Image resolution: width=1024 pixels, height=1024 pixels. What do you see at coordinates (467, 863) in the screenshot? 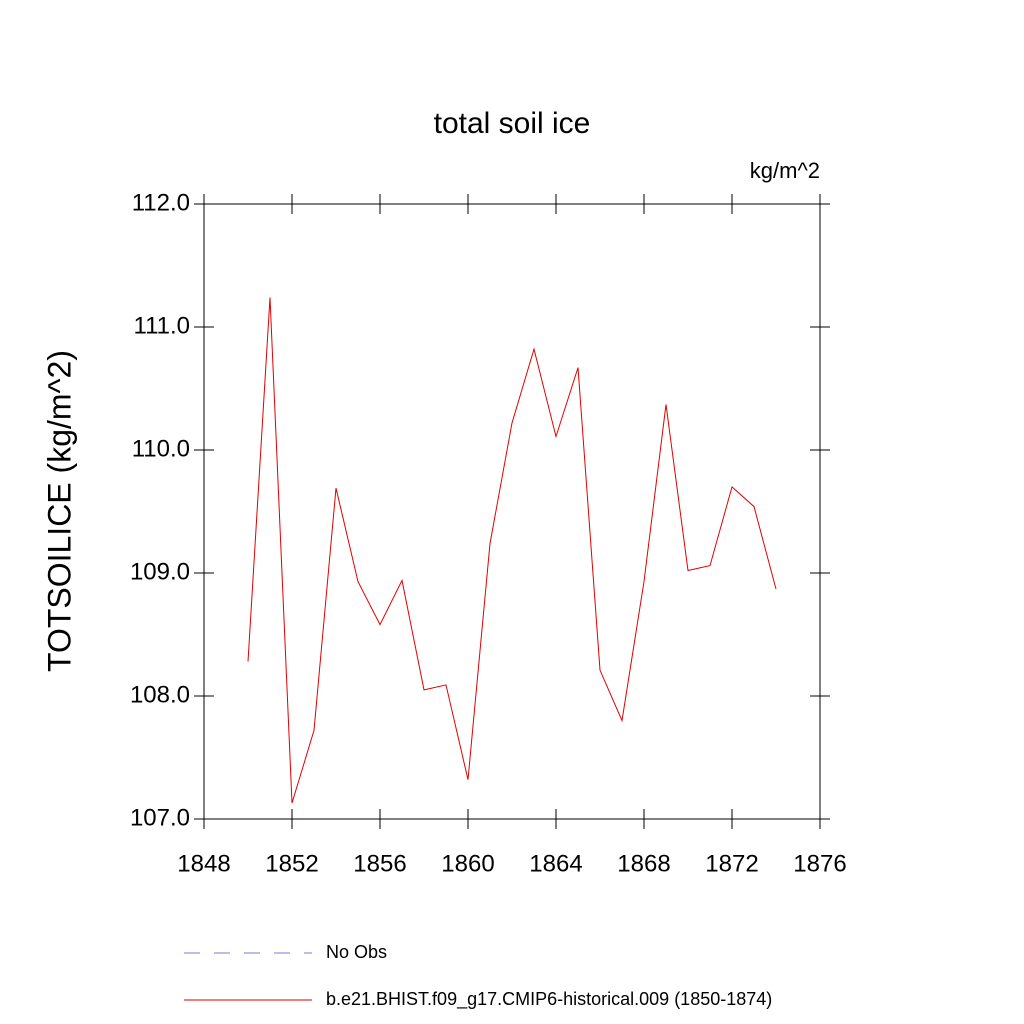
I see `x-tick-label: 1860` at bounding box center [467, 863].